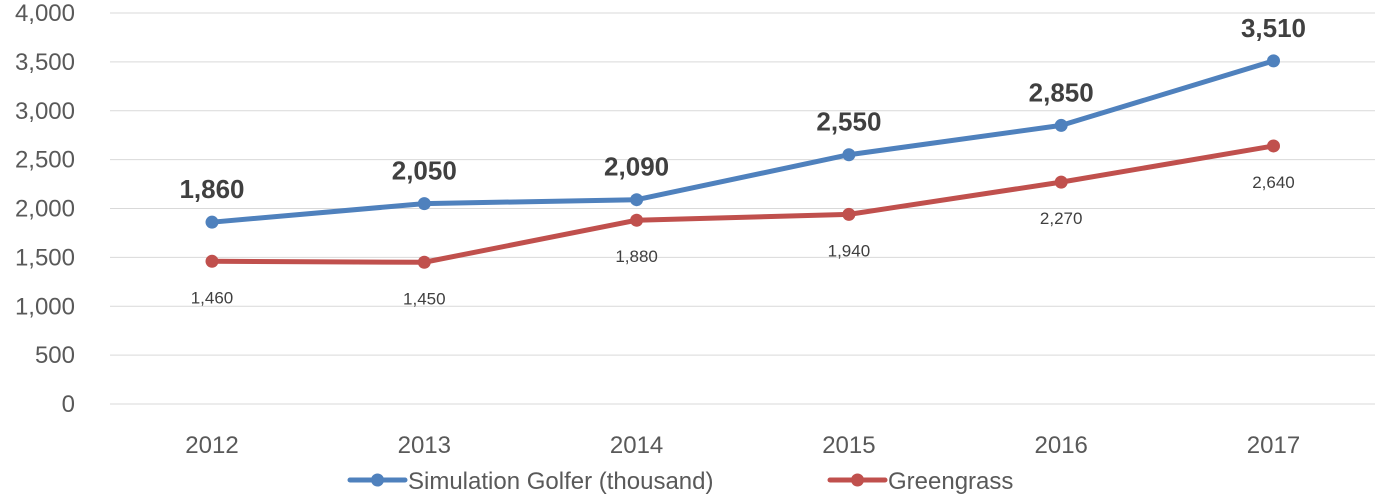  Describe the element at coordinates (424, 171) in the screenshot. I see `data-label: 2,050` at that location.